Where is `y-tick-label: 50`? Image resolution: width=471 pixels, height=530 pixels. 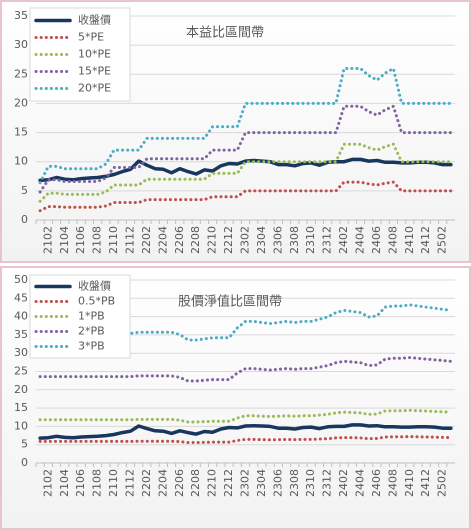 y-tick-label: 50 is located at coordinates (21, 279).